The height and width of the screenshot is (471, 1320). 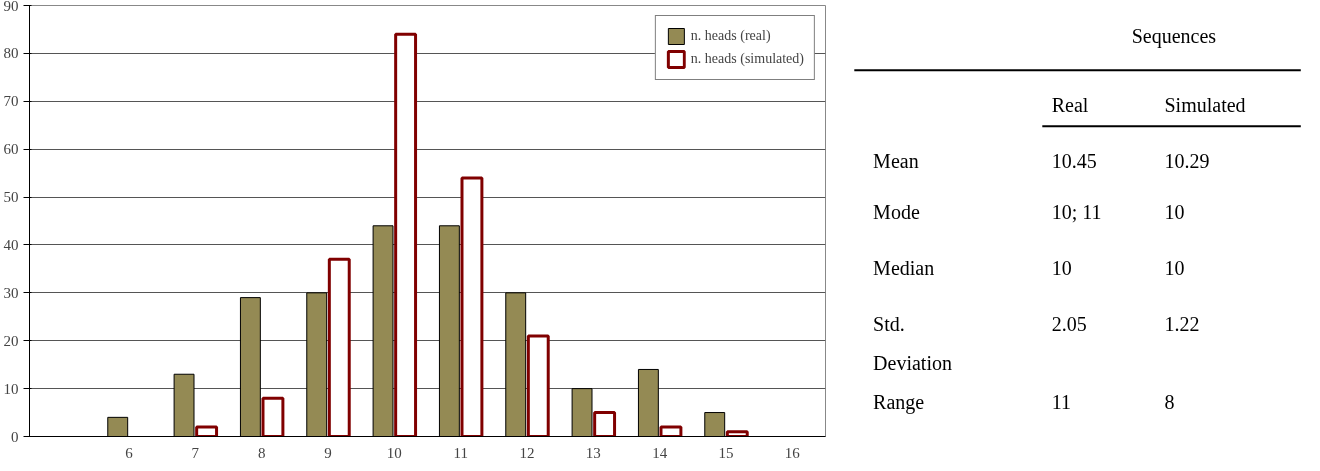 I want to click on x-tick-label: 12, so click(x=527, y=452).